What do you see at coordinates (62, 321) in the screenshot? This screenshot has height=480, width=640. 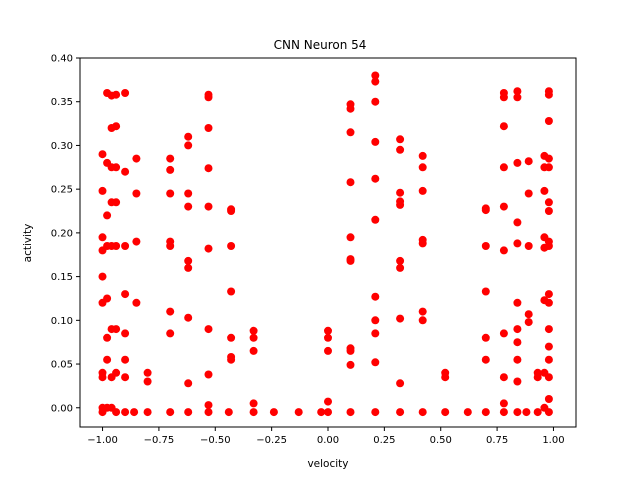 I see `y-tick-label: 0.10` at bounding box center [62, 321].